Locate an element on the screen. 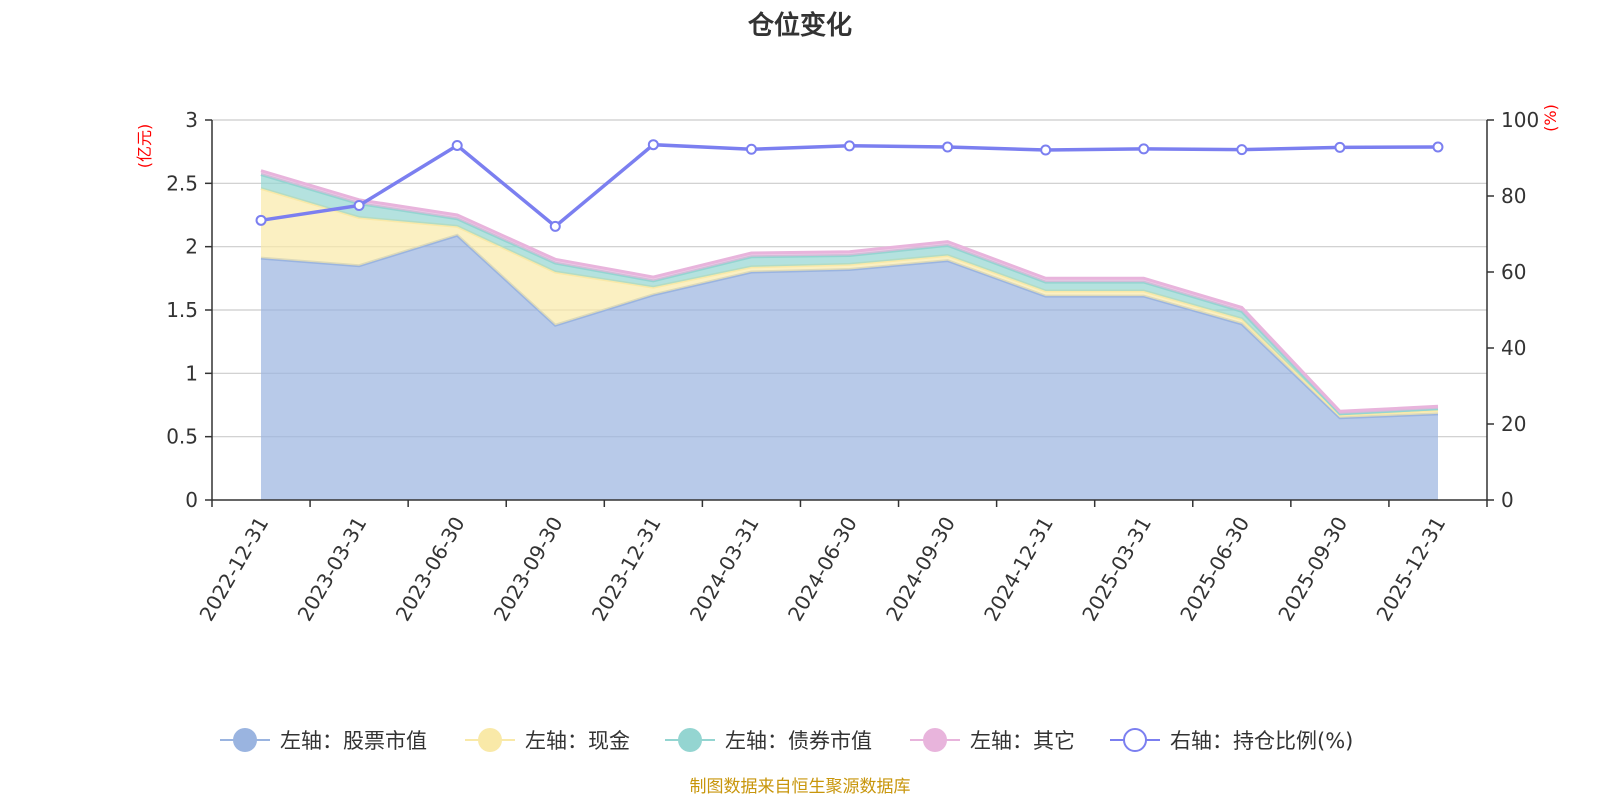 The height and width of the screenshot is (800, 1600). legend-label: 左轴：债券市值 is located at coordinates (798, 741).